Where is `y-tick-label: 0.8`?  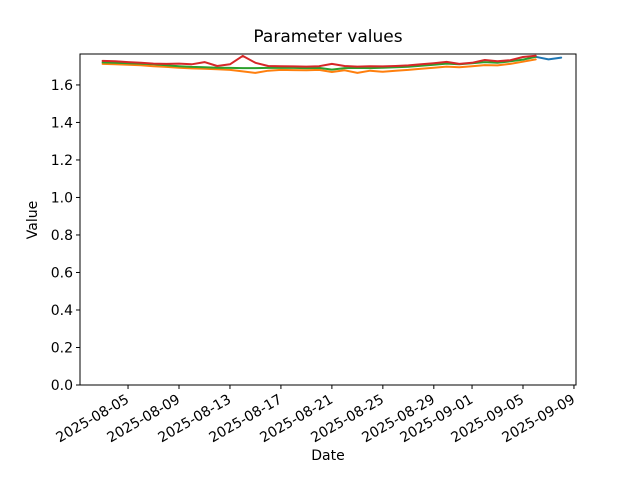
y-tick-label: 0.8 is located at coordinates (62, 236).